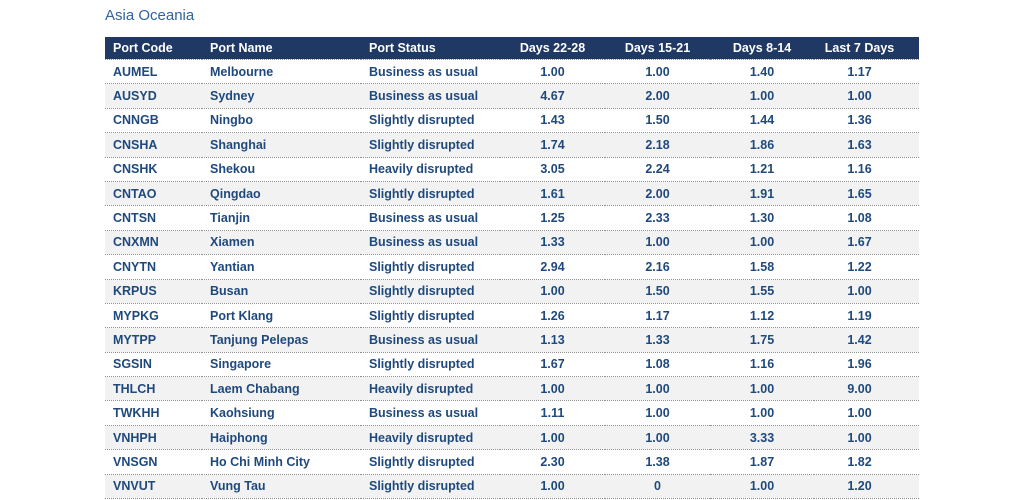  Describe the element at coordinates (430, 389) in the screenshot. I see `port-status-cell: Heavily disrupted` at that location.